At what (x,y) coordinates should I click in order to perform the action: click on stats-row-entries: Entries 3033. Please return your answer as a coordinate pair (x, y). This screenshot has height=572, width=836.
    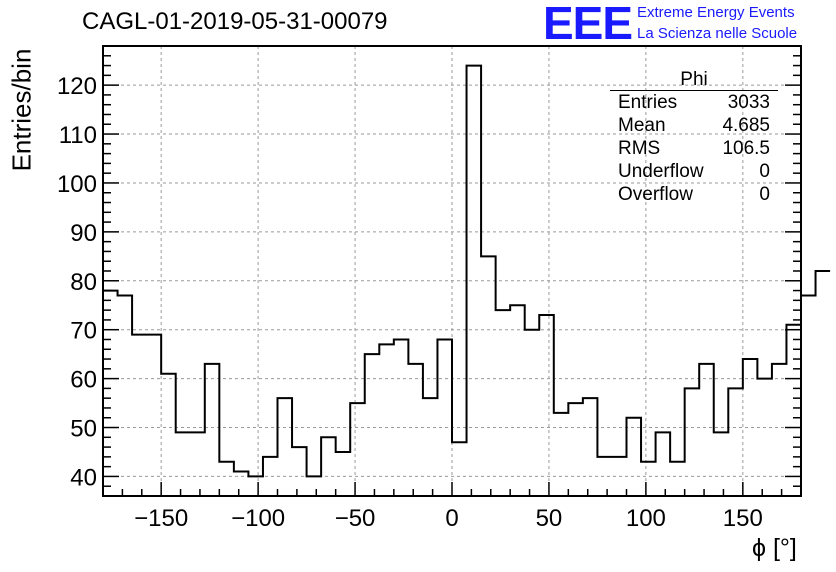
    Looking at the image, I should click on (694, 102).